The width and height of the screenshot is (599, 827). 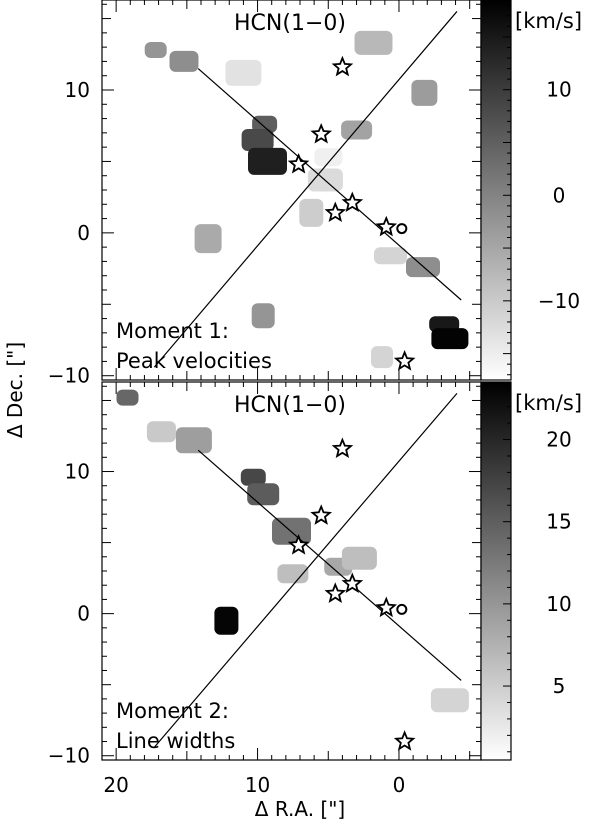 What do you see at coordinates (115, 785) in the screenshot?
I see `x-tick-label: 20` at bounding box center [115, 785].